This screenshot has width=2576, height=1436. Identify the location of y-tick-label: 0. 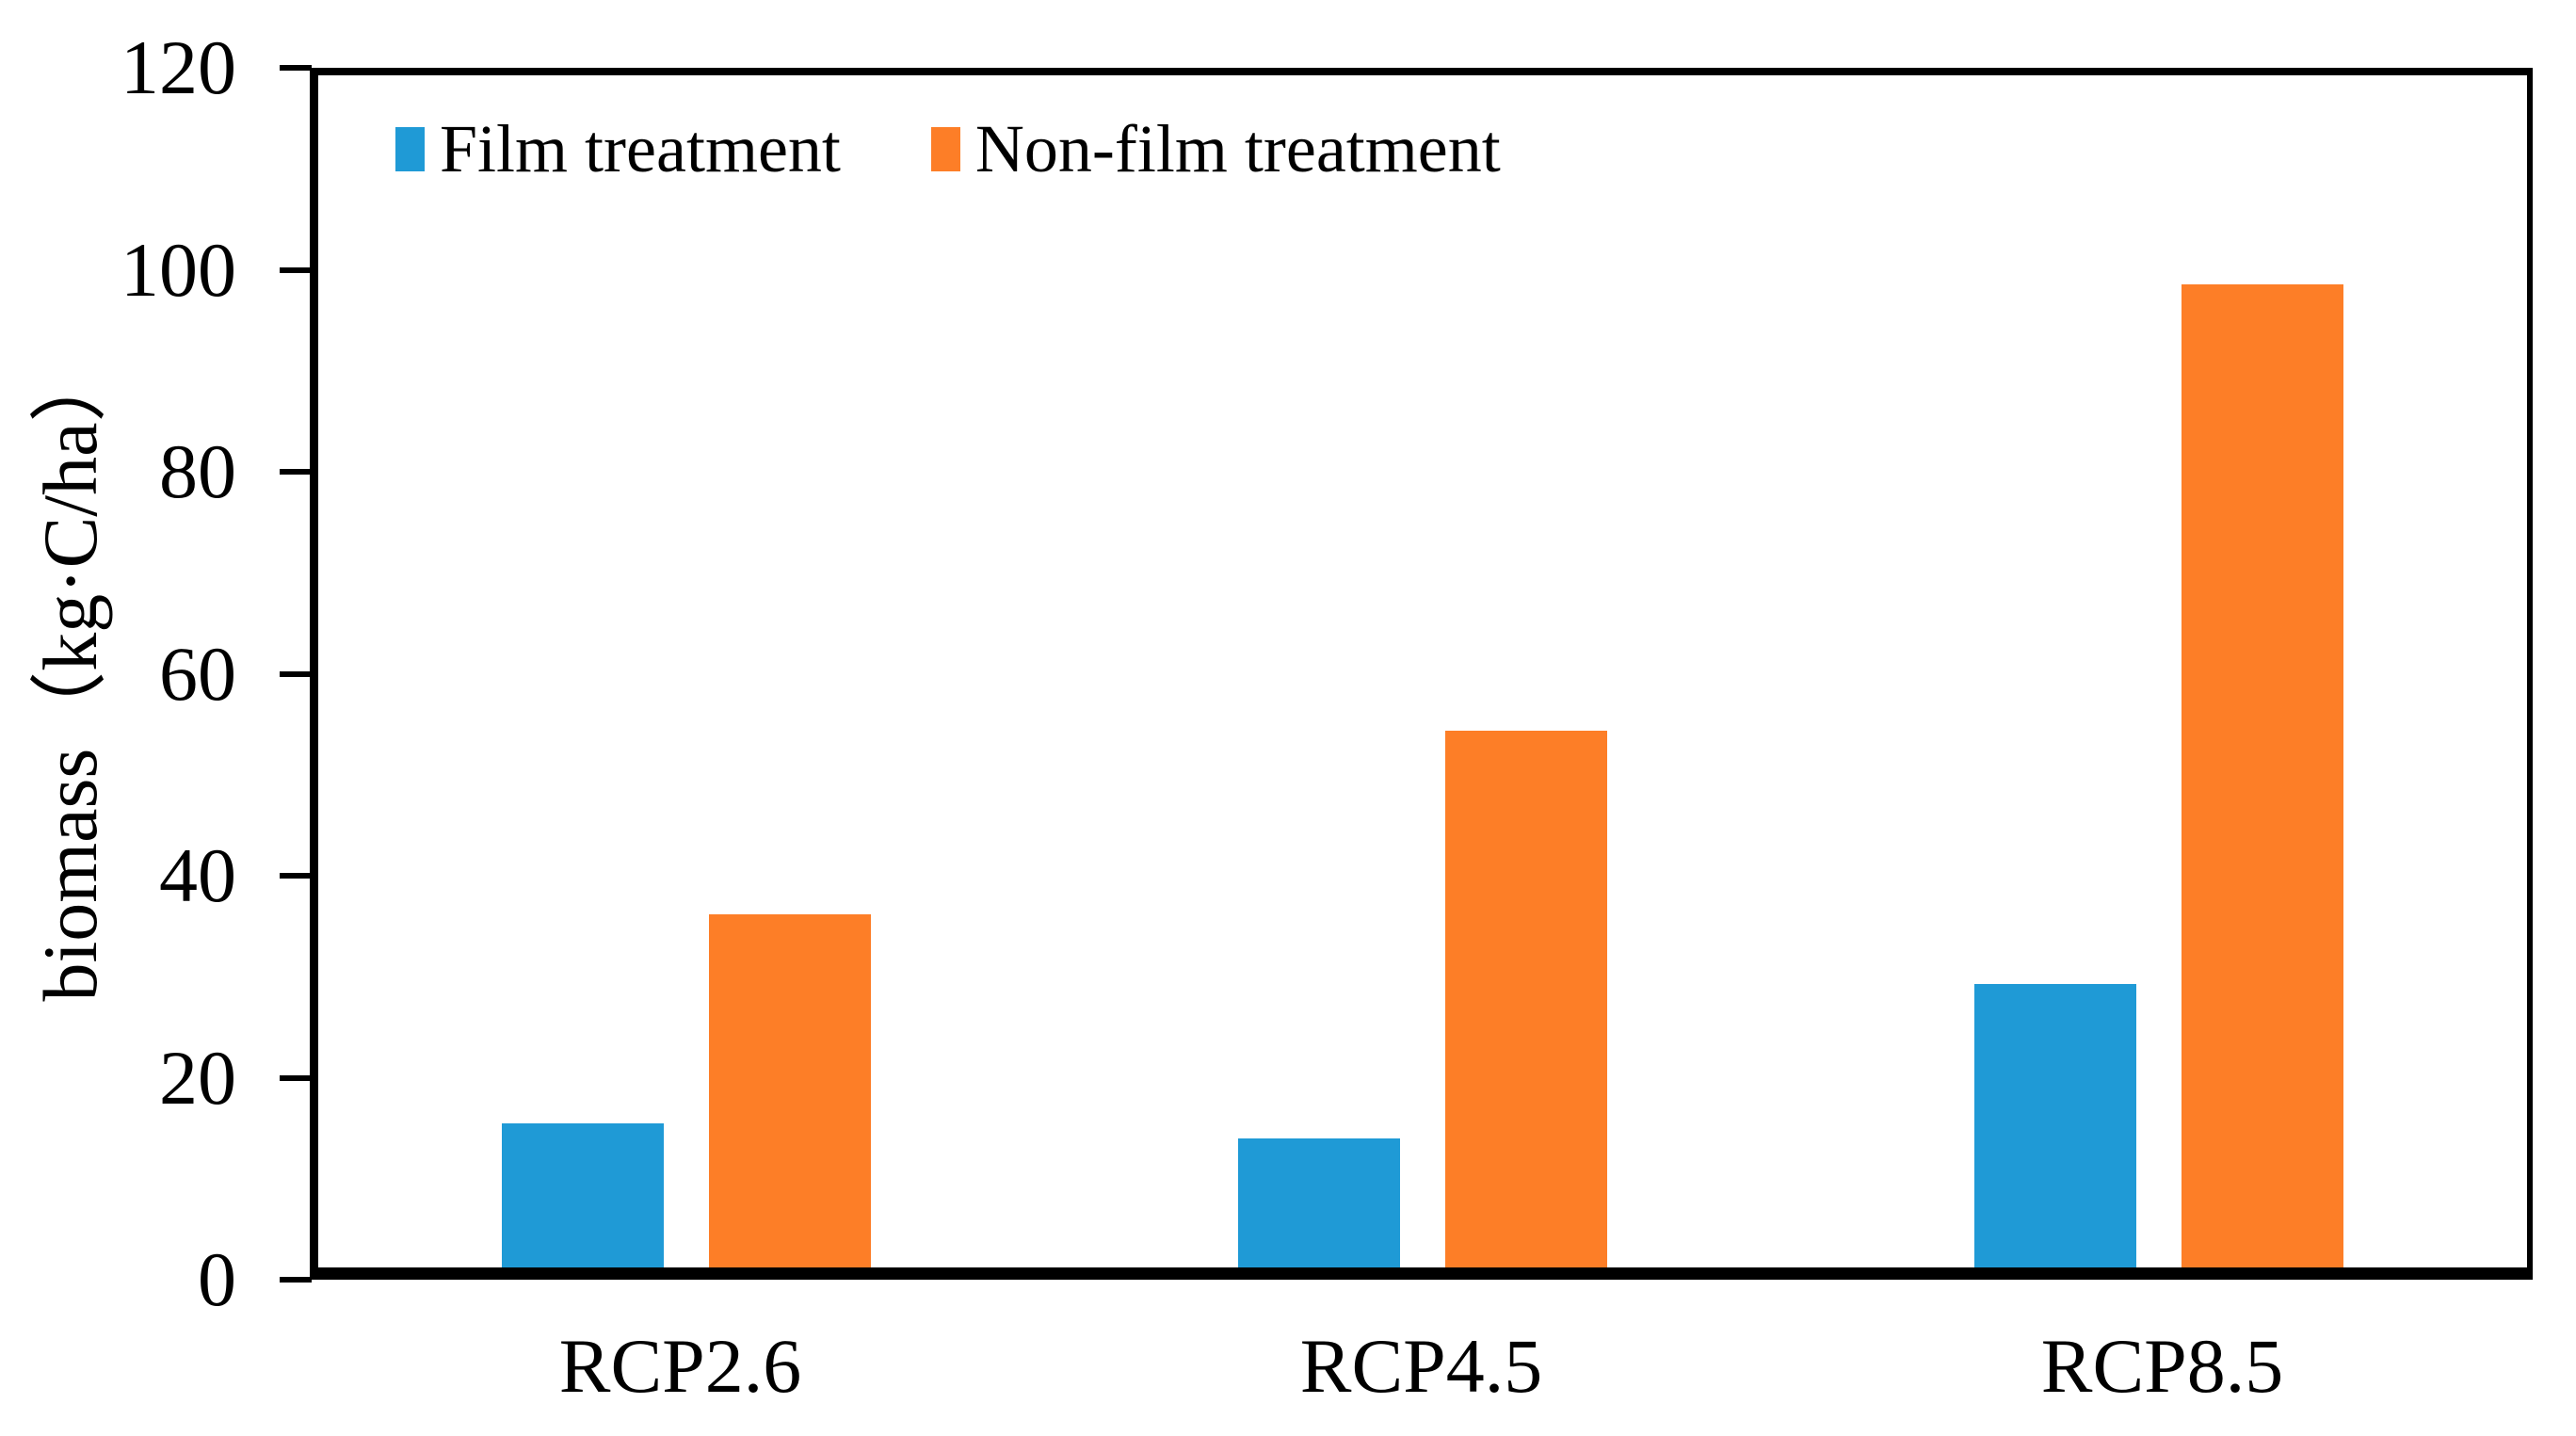
(217, 1279).